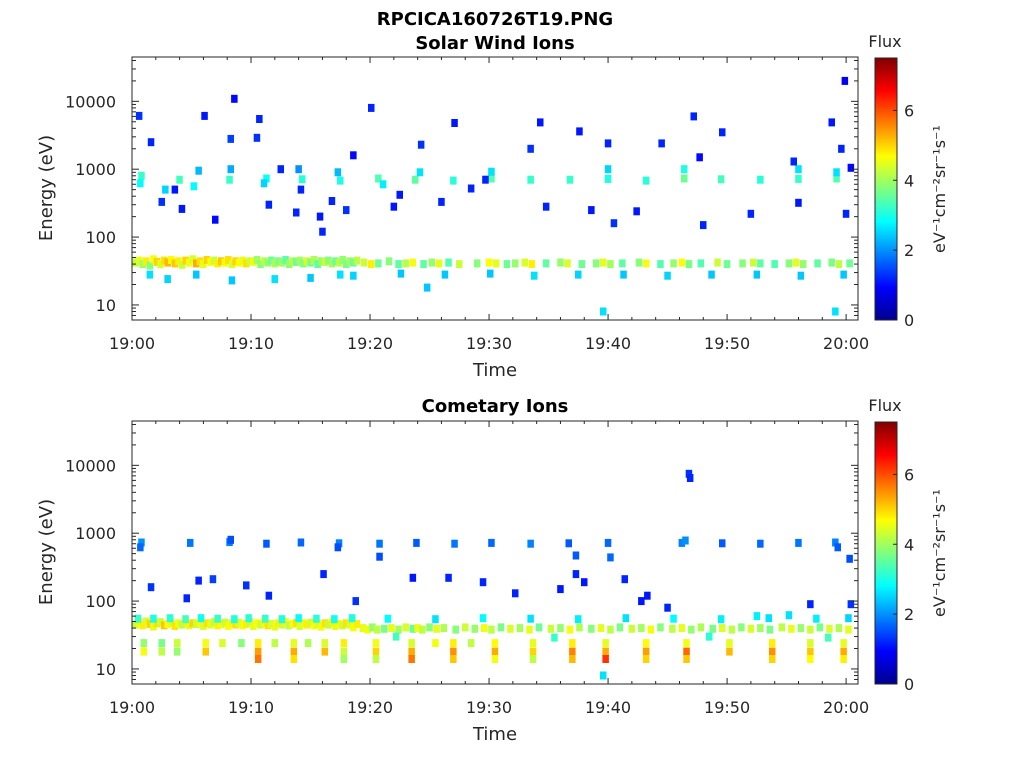 The height and width of the screenshot is (768, 1024). Describe the element at coordinates (106, 669) in the screenshot. I see `y-tick-label: 10` at that location.